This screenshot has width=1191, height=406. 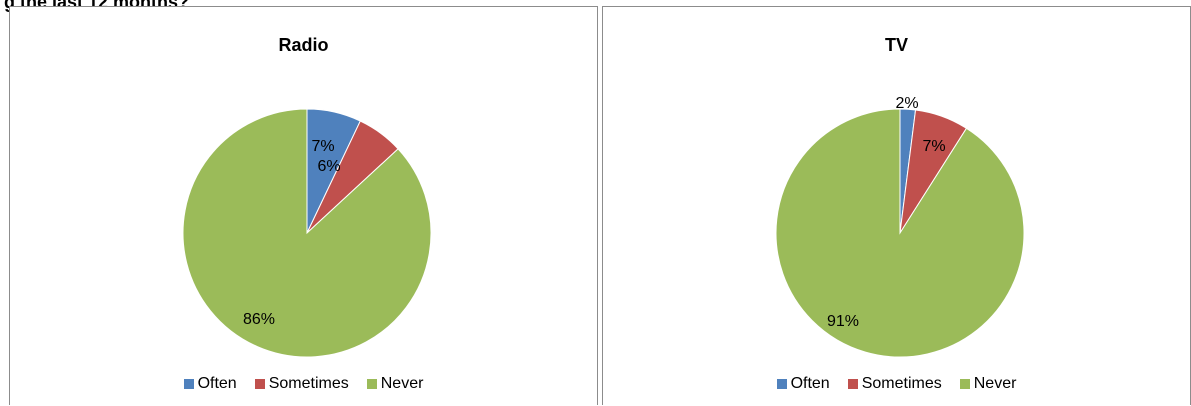 I want to click on data-label-often: 7%, so click(x=322, y=146).